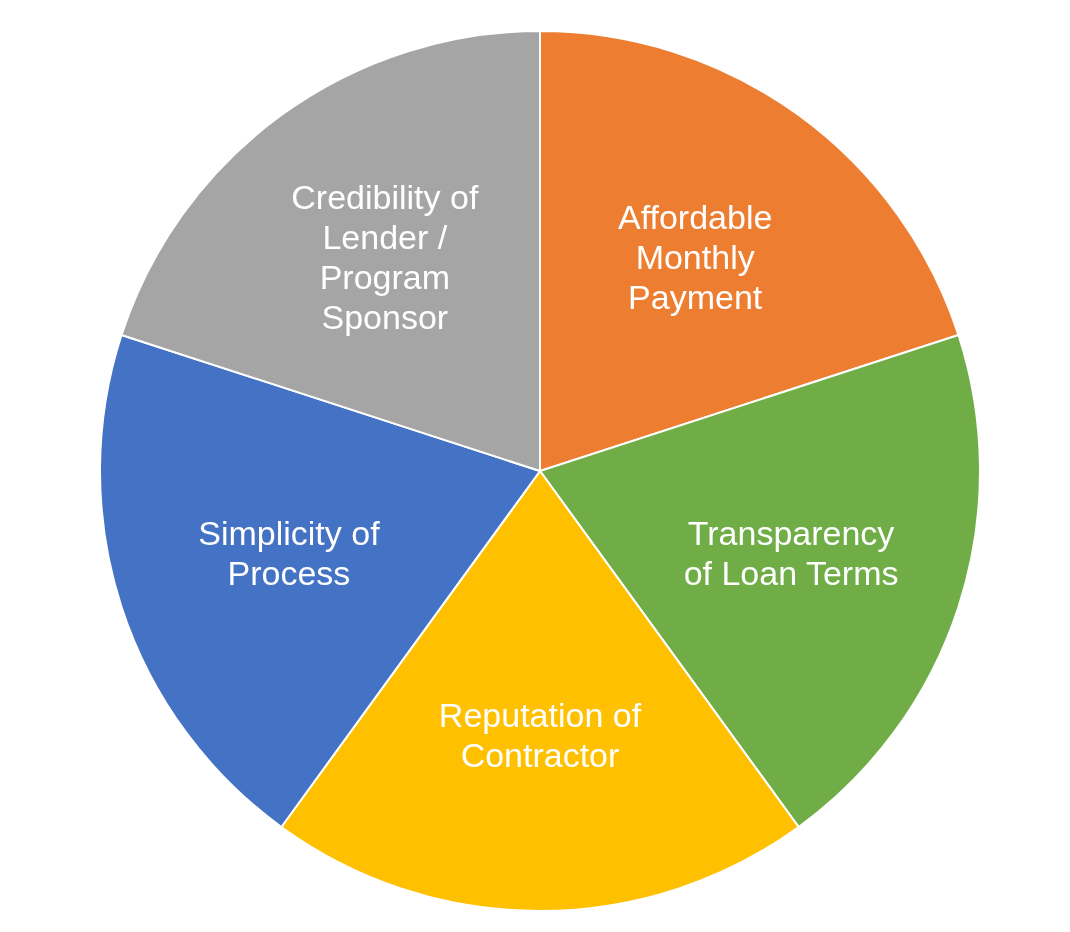 The height and width of the screenshot is (932, 1070). Describe the element at coordinates (791, 552) in the screenshot. I see `slice-label: Transparency of Loan Terms` at that location.